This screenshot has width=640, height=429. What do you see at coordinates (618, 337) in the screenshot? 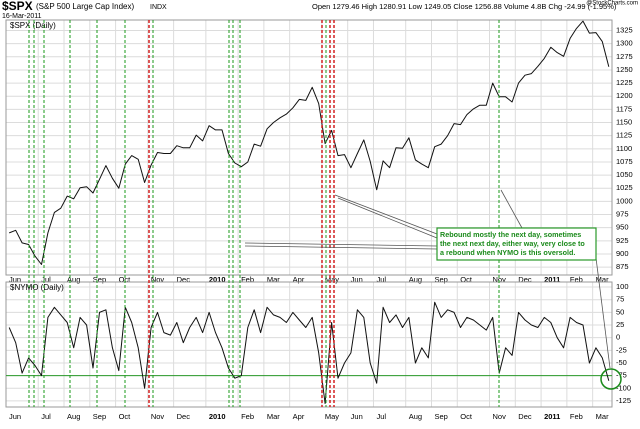
I see `y-tick-label: 0` at bounding box center [618, 337].